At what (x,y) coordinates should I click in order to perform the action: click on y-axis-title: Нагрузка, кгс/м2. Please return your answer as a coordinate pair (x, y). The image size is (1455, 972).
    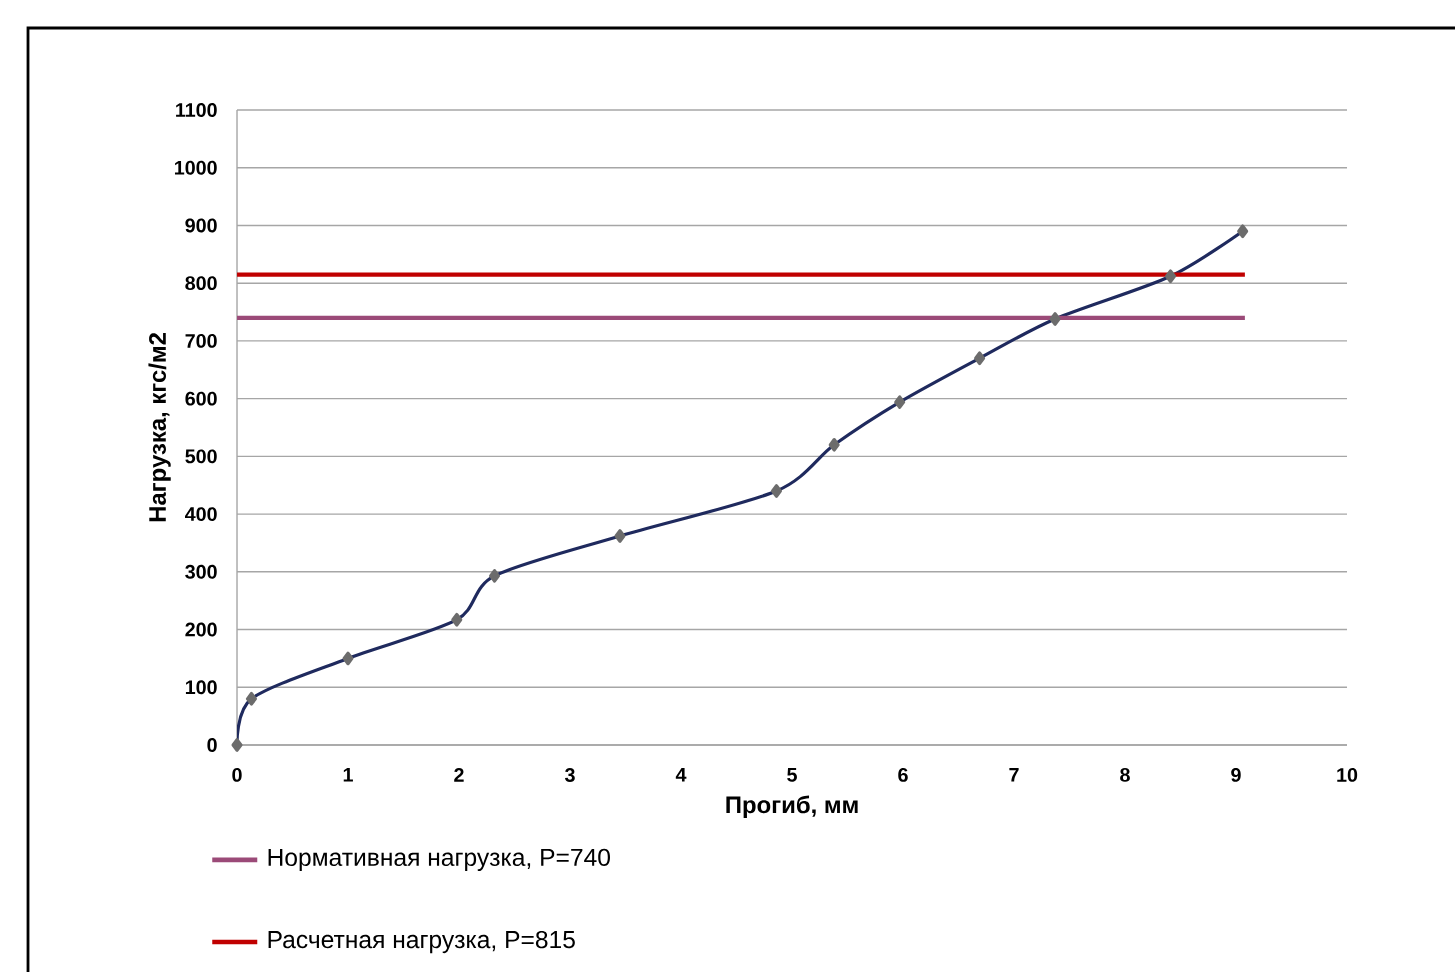
    Looking at the image, I should click on (159, 427).